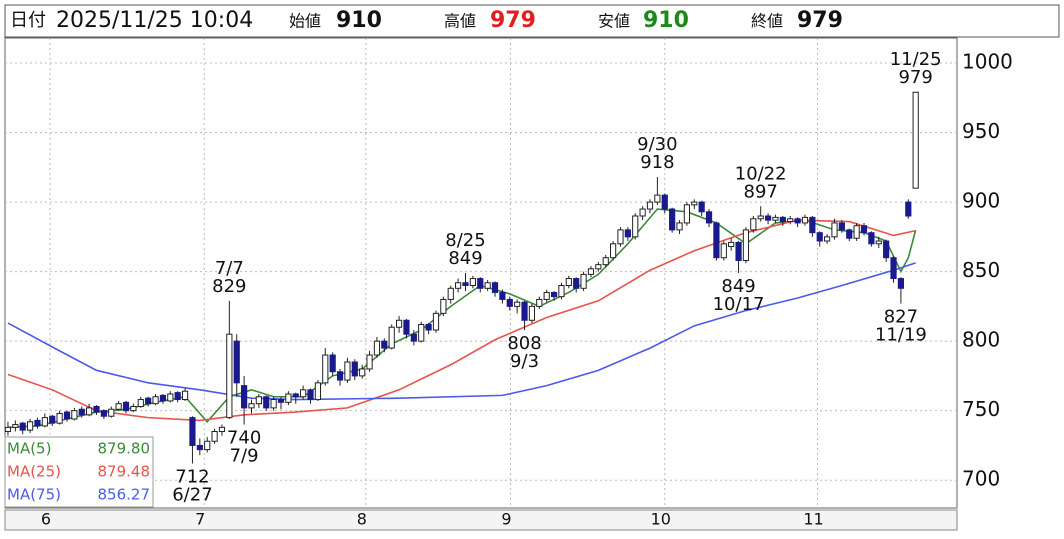  What do you see at coordinates (46, 519) in the screenshot?
I see `x-tick-label: 6` at bounding box center [46, 519].